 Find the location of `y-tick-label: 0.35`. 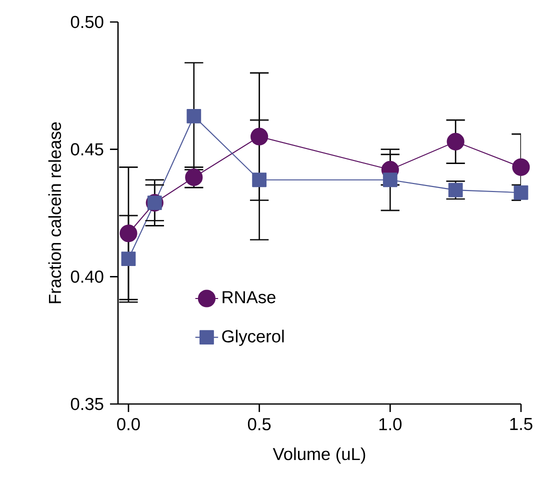

y-tick-label: 0.35 is located at coordinates (87, 404).